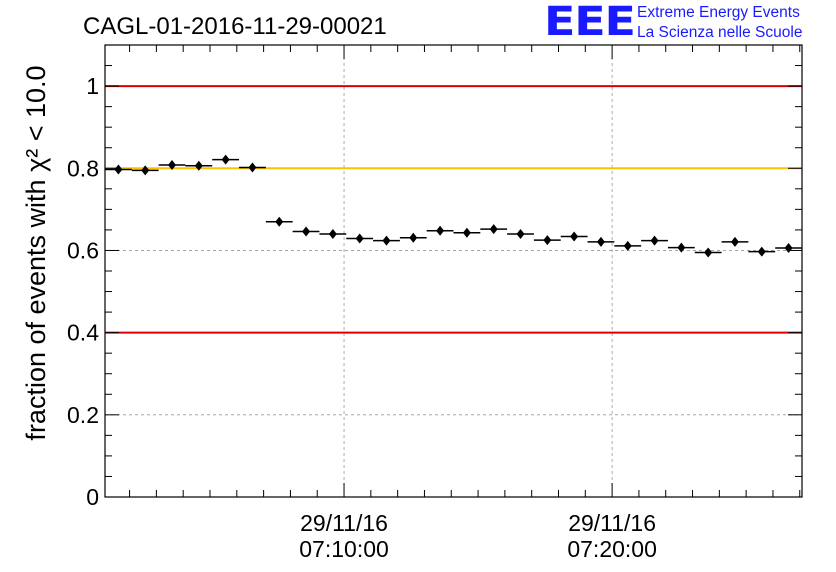 This screenshot has width=836, height=572. I want to click on y-tick-label: 0, so click(92, 497).